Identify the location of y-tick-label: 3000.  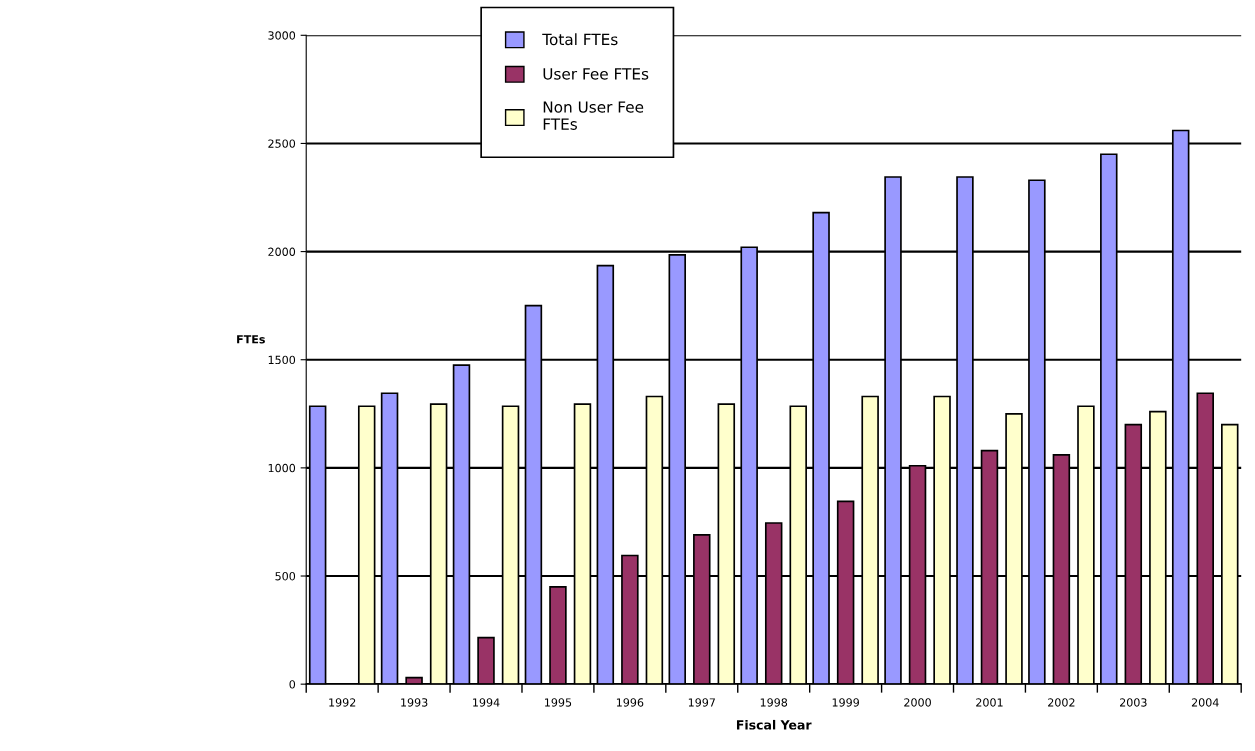
(282, 35).